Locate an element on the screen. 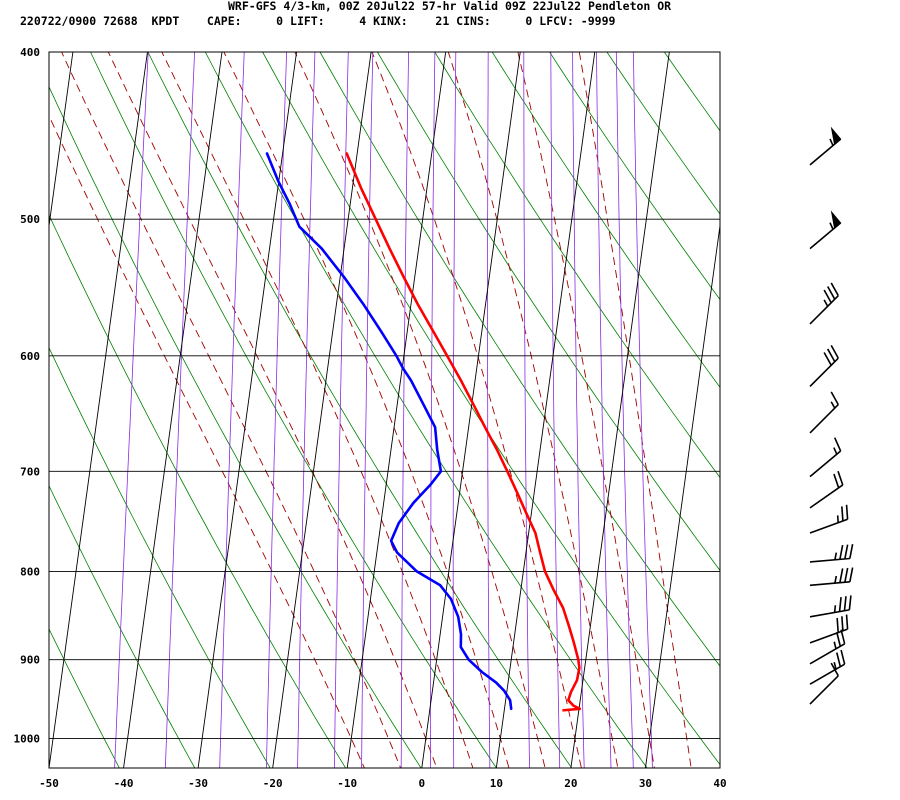 This screenshot has width=900, height=800. barb-pennant is located at coordinates (836, 219).